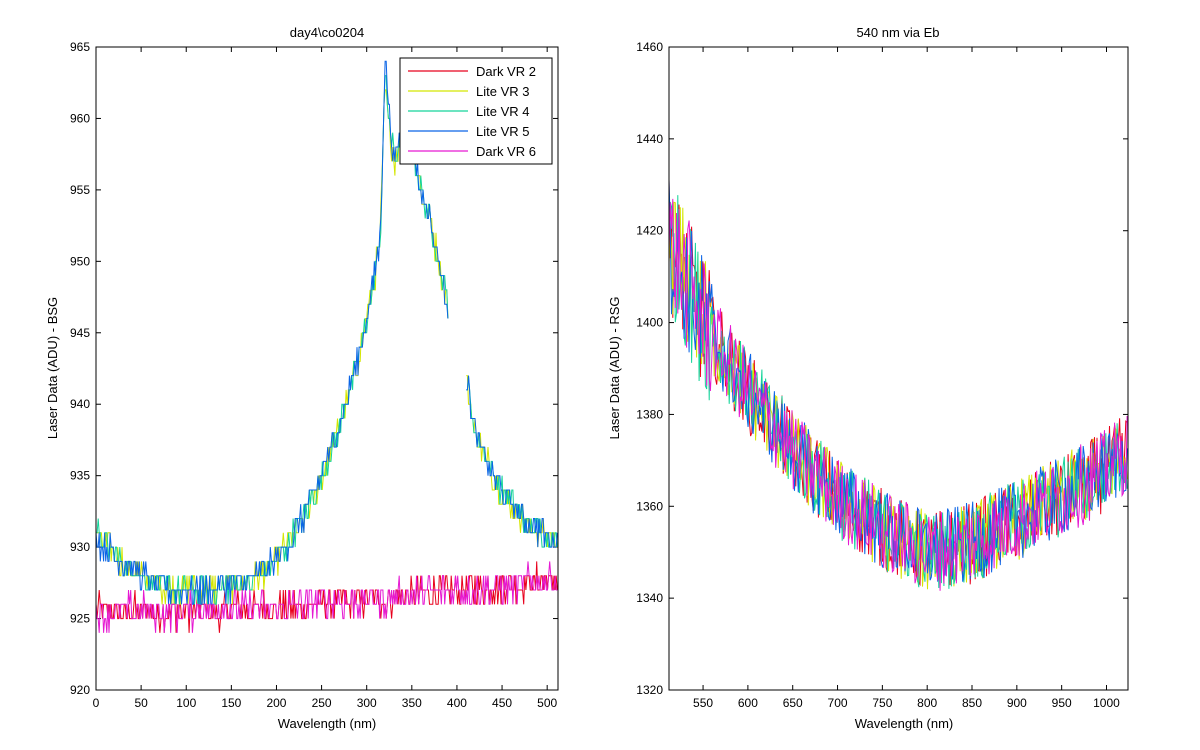 The height and width of the screenshot is (750, 1200). I want to click on x-tick-label: 100, so click(186, 703).